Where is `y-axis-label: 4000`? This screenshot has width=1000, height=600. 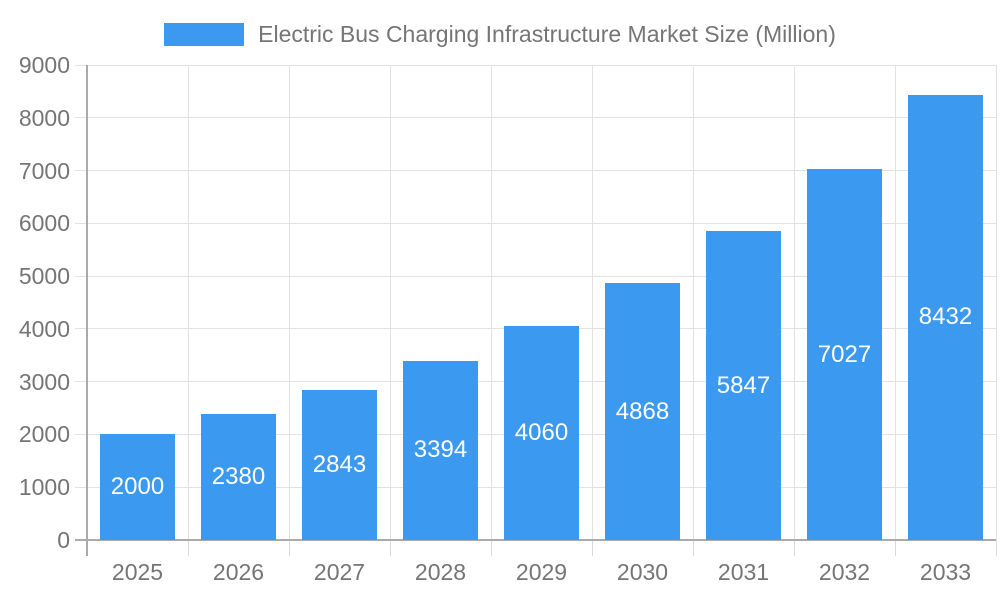 y-axis-label: 4000 is located at coordinates (44, 328).